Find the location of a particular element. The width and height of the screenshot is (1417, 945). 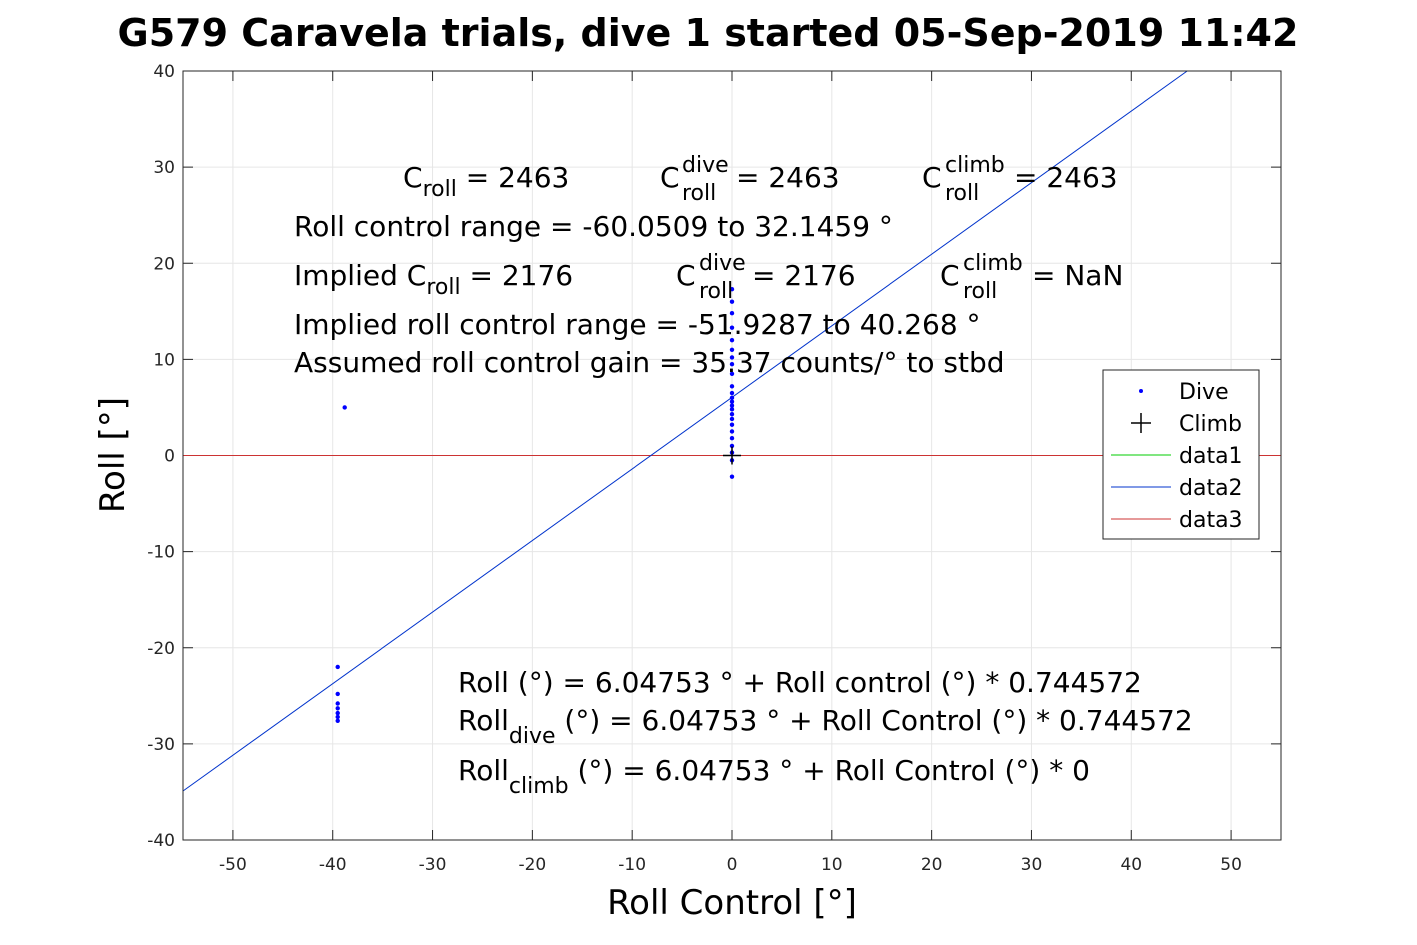

annotation-c-roll-climb-value: = 2463 is located at coordinates (1066, 177).